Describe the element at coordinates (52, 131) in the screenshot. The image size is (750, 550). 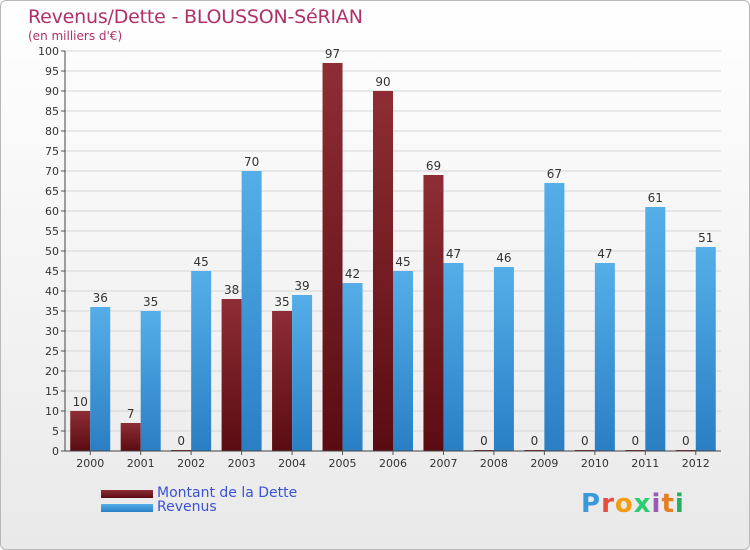
I see `y-tick-label: 80` at that location.